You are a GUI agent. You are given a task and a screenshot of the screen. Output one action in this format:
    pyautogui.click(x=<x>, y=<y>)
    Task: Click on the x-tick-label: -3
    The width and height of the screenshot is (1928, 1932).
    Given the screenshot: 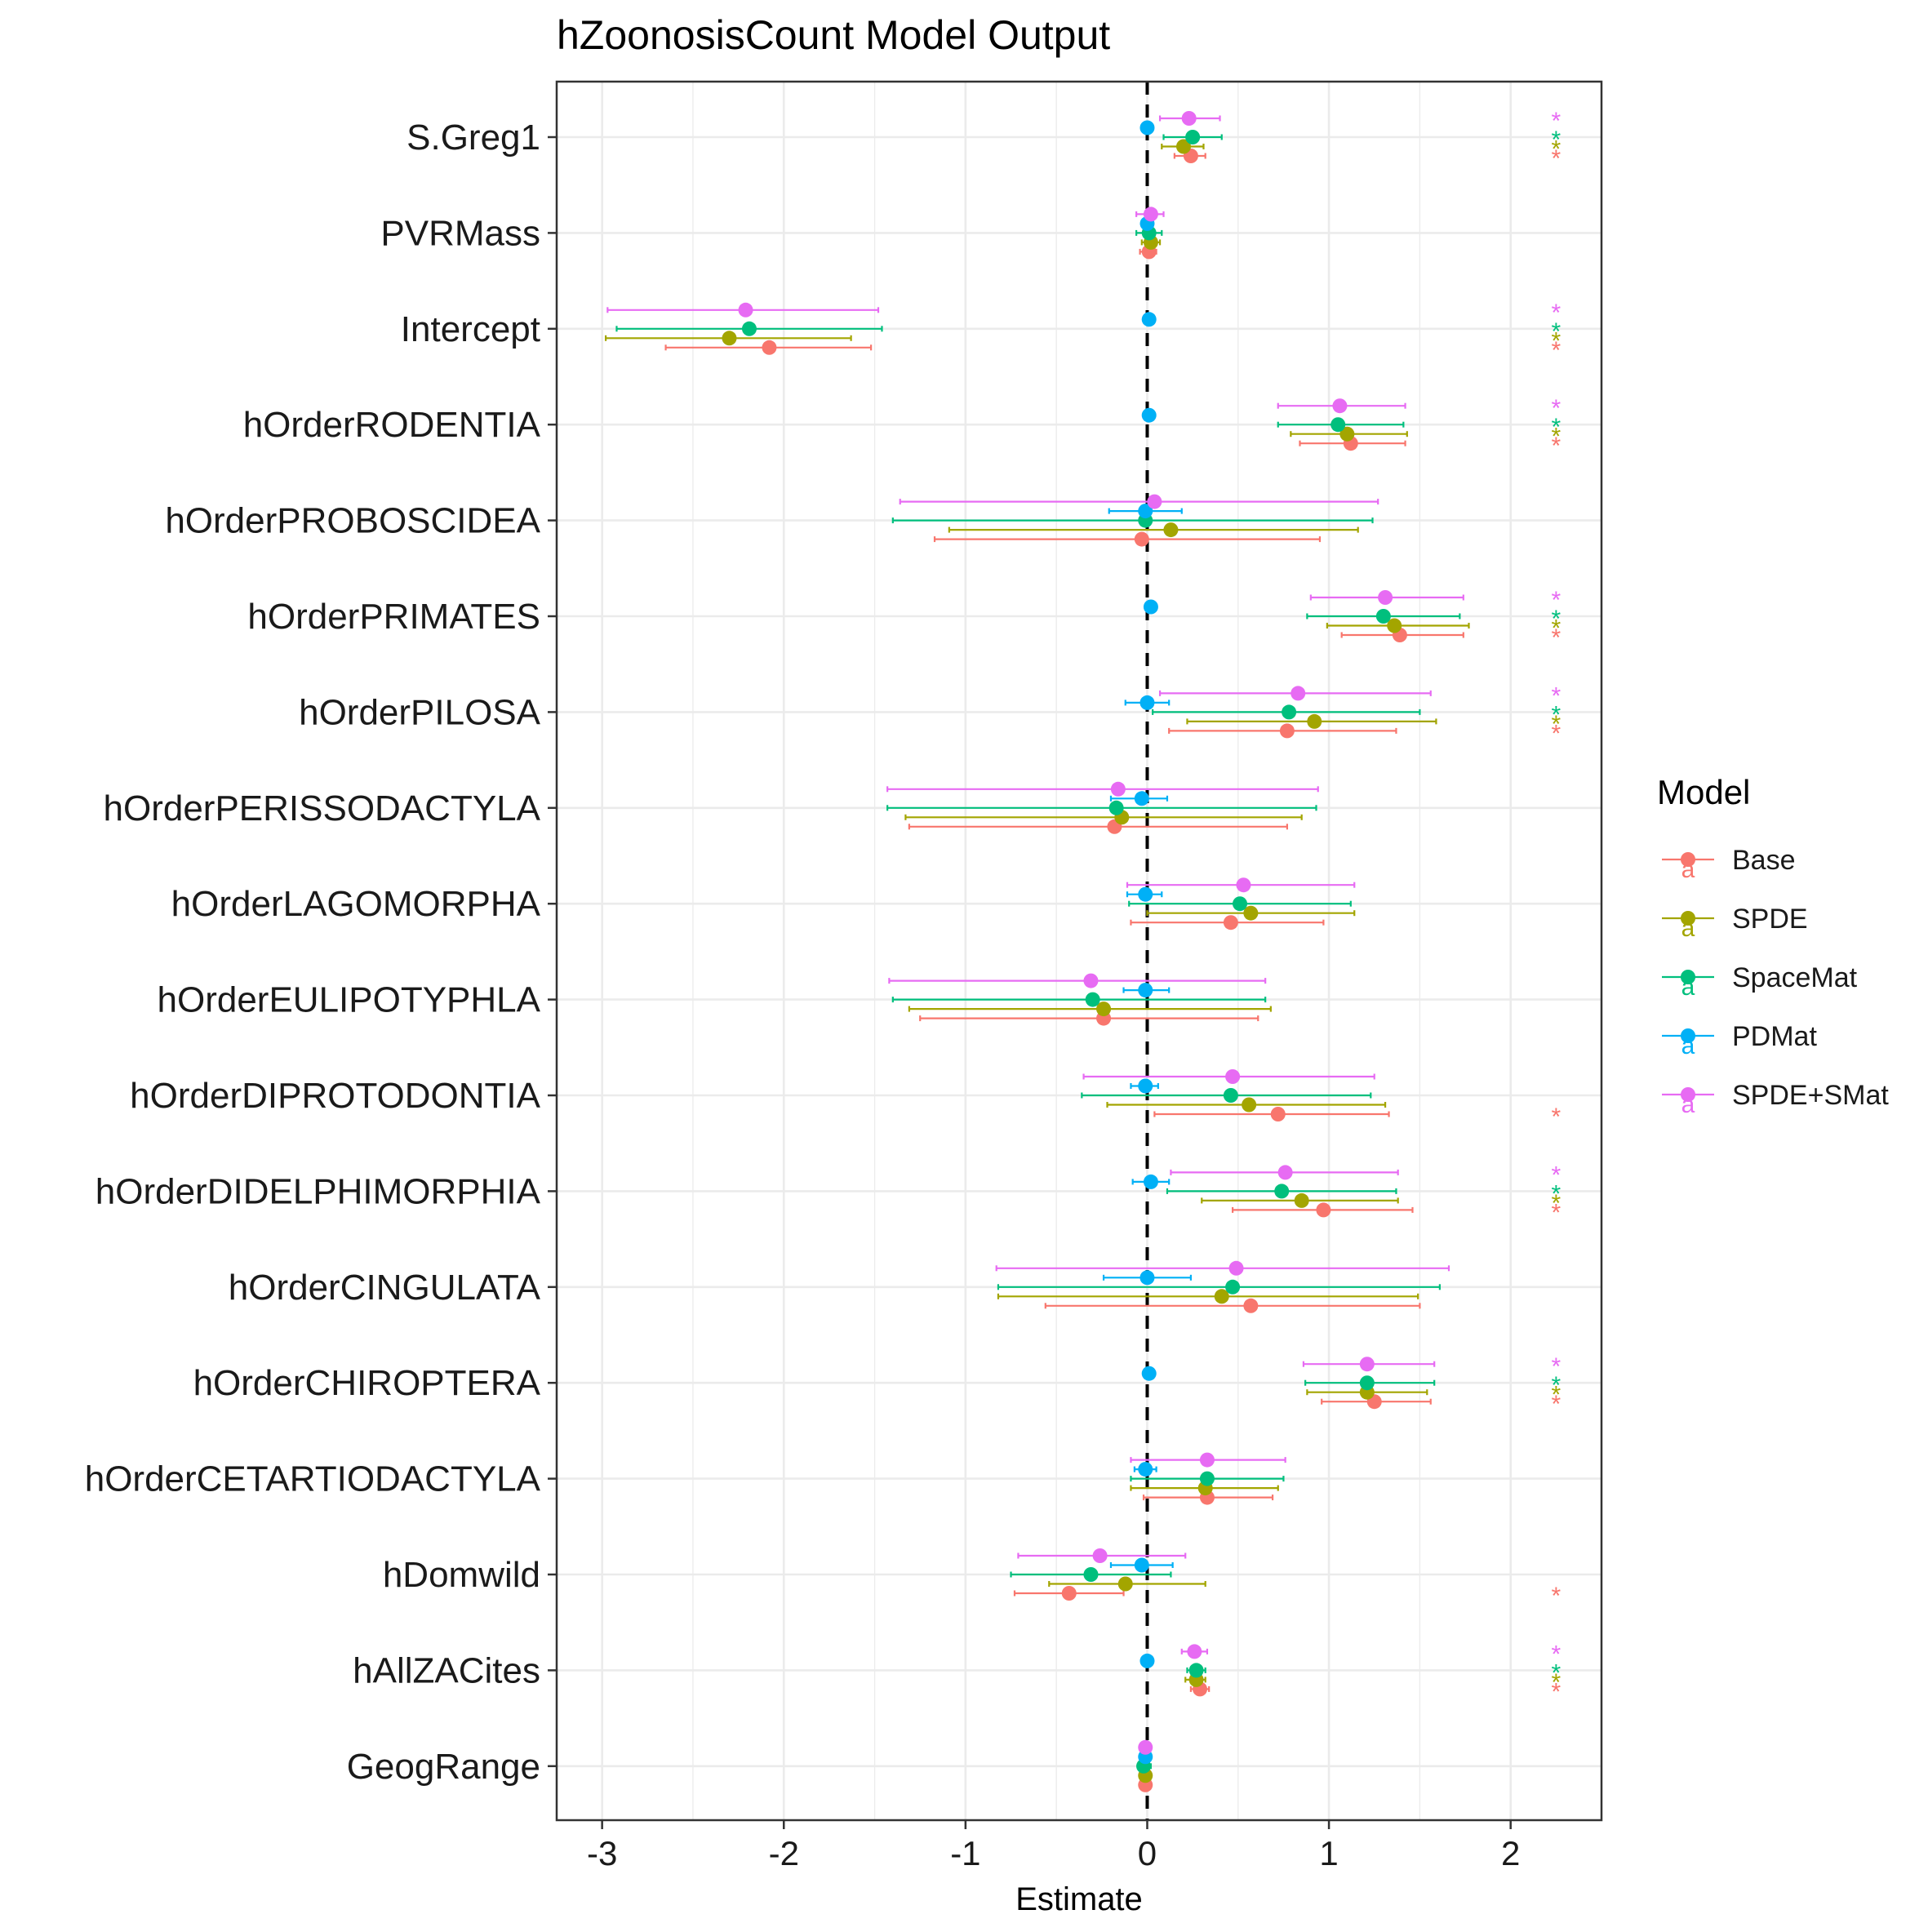 What is the action you would take?
    pyautogui.click(x=602, y=1853)
    